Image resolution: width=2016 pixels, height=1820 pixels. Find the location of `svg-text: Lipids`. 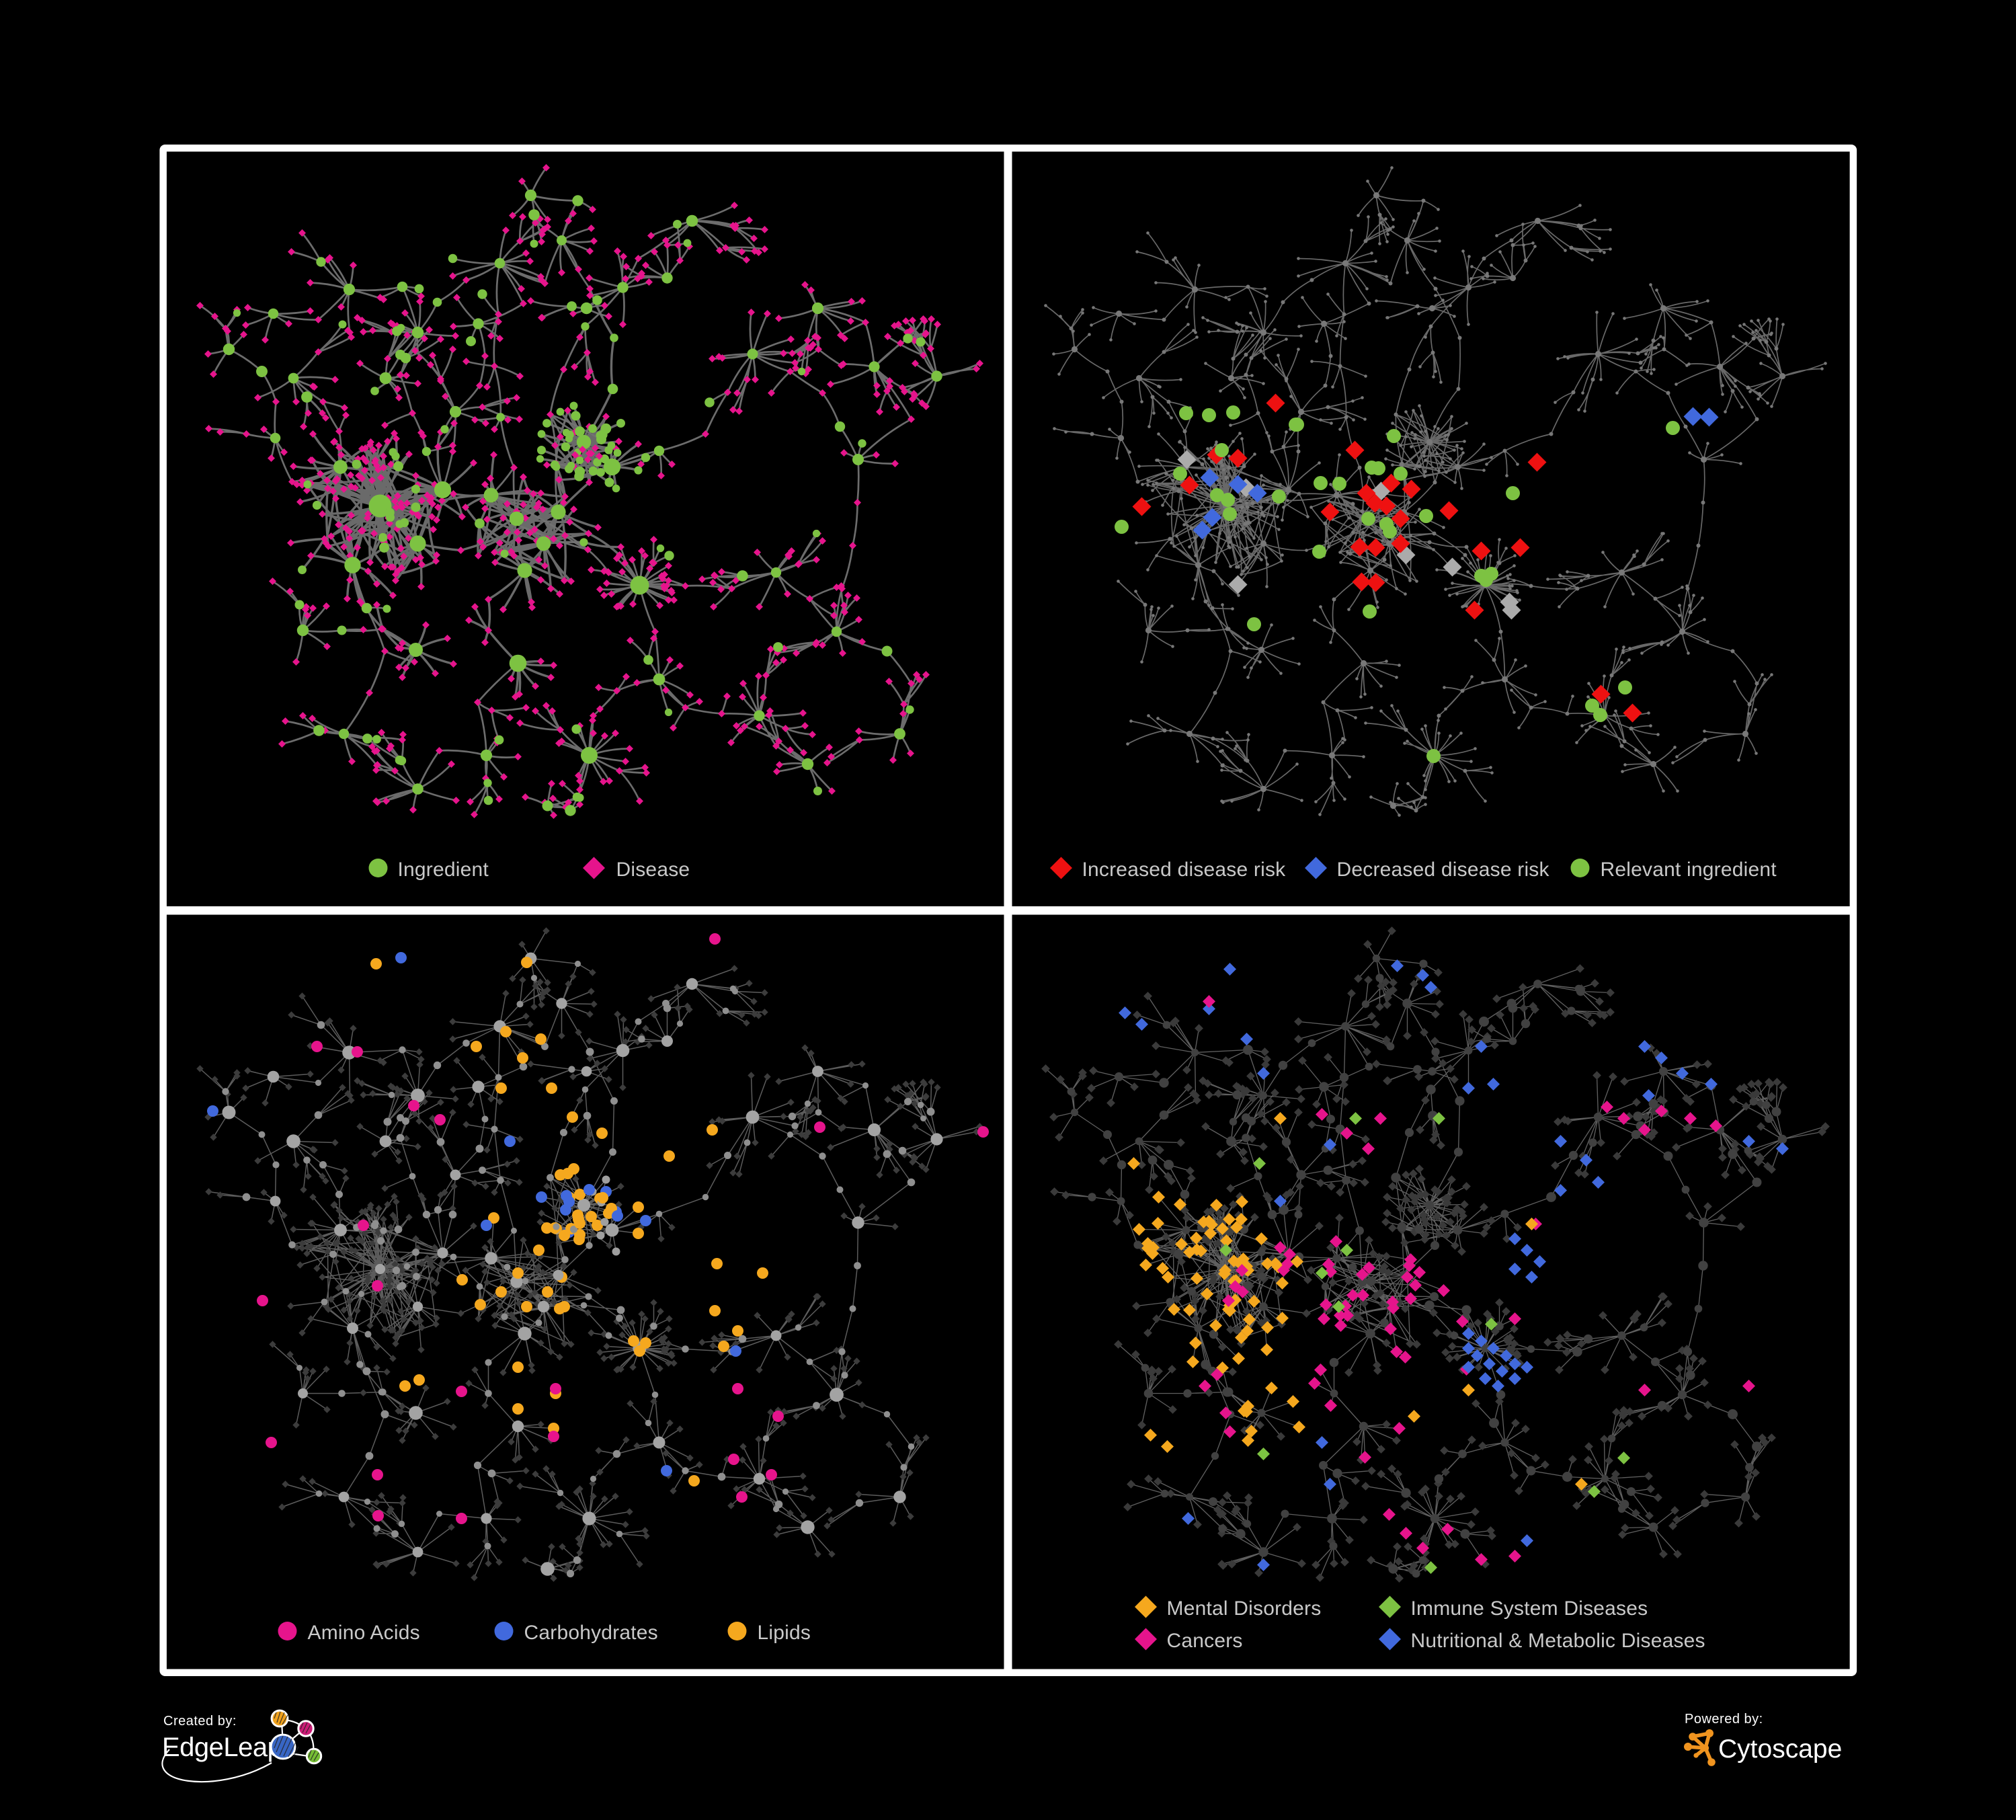

svg-text: Lipids is located at coordinates (784, 1633).